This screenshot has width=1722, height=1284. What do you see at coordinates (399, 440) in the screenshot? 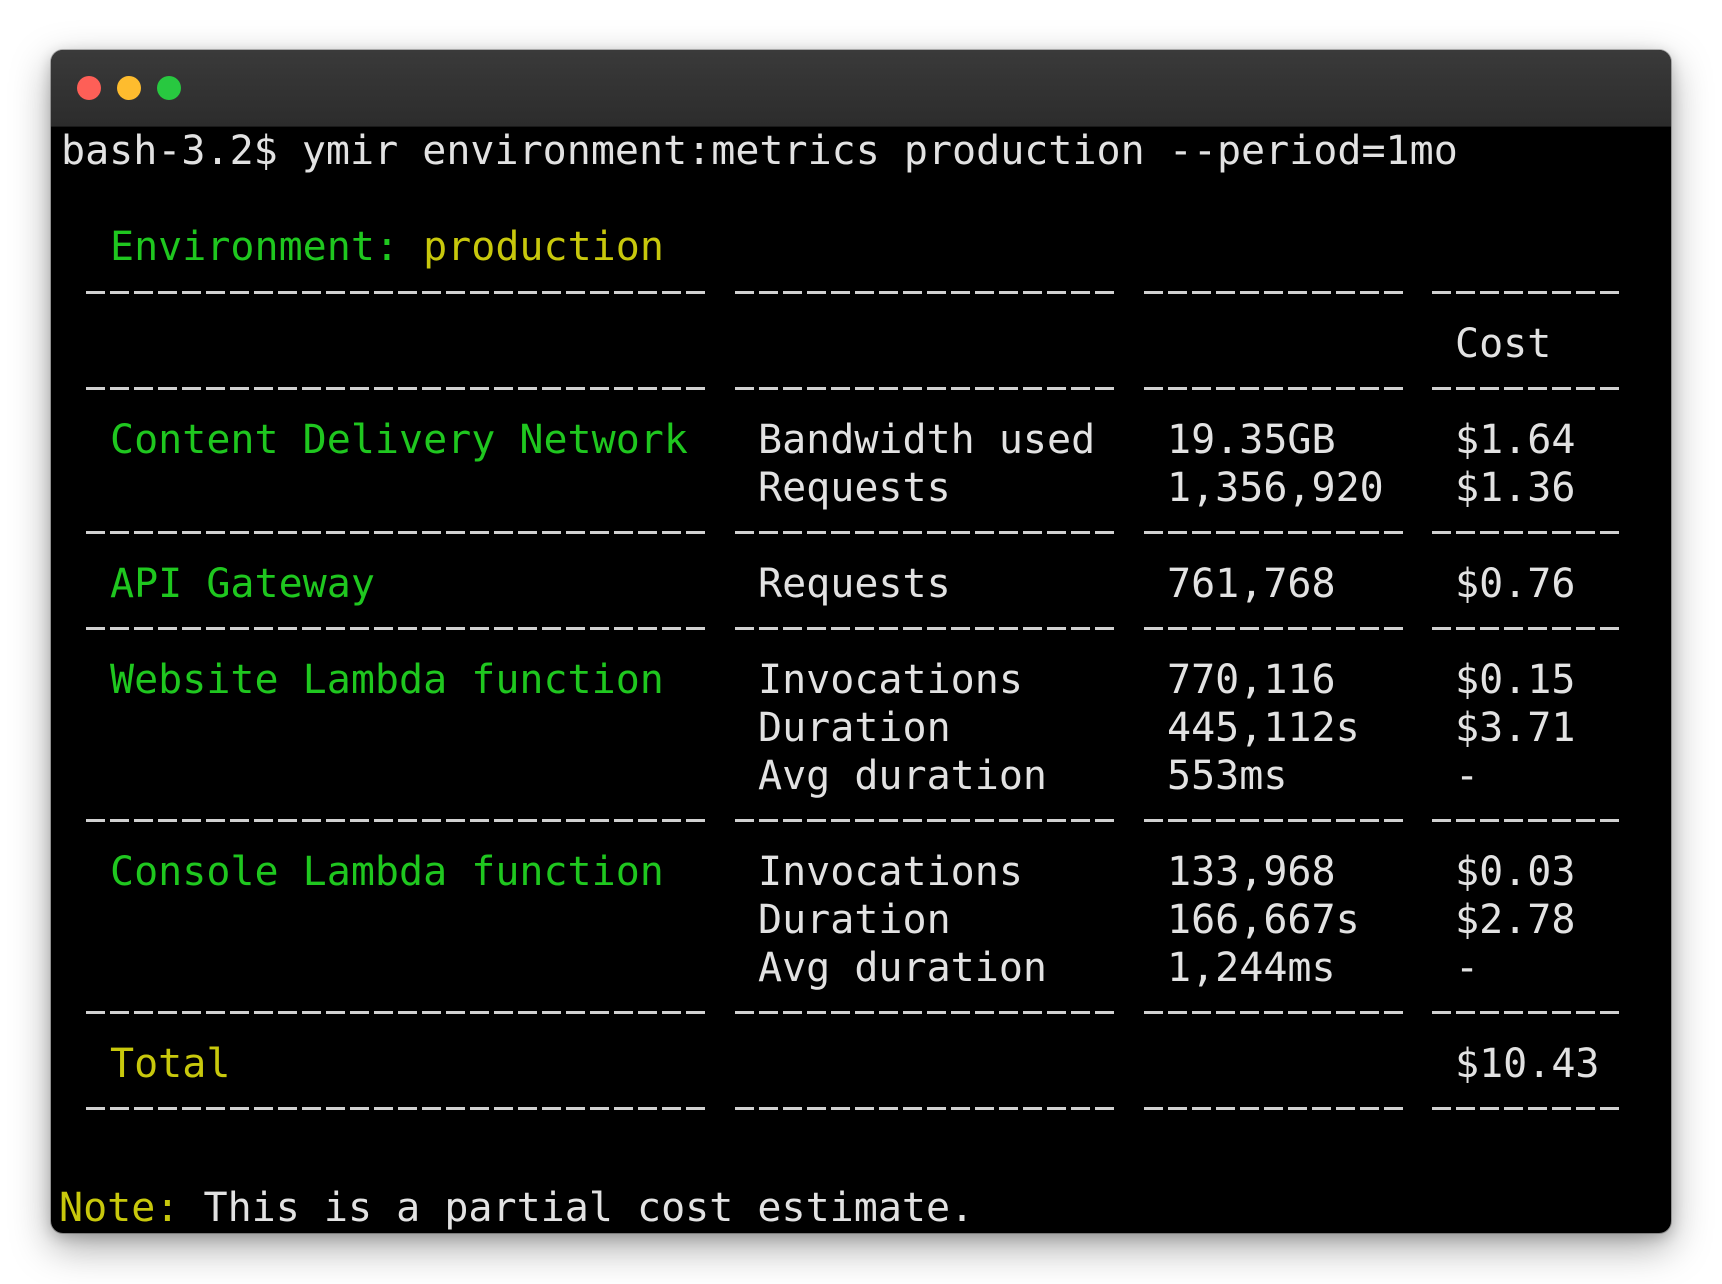
I see `service-name: Content Delivery Network` at bounding box center [399, 440].